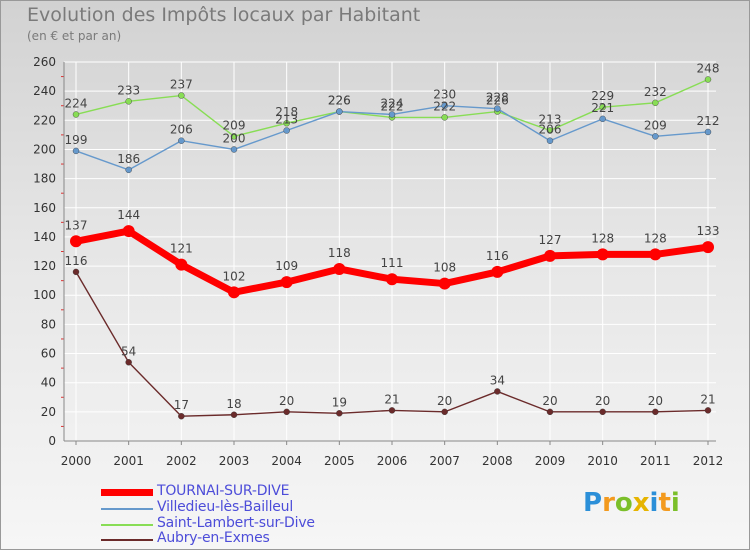  Describe the element at coordinates (48, 412) in the screenshot. I see `y-tick-label: 20` at that location.